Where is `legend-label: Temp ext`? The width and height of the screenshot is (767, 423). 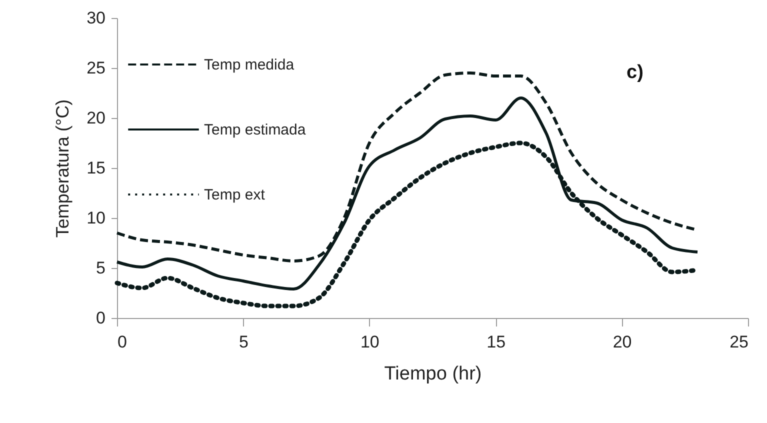
legend-label: Temp ext is located at coordinates (235, 195).